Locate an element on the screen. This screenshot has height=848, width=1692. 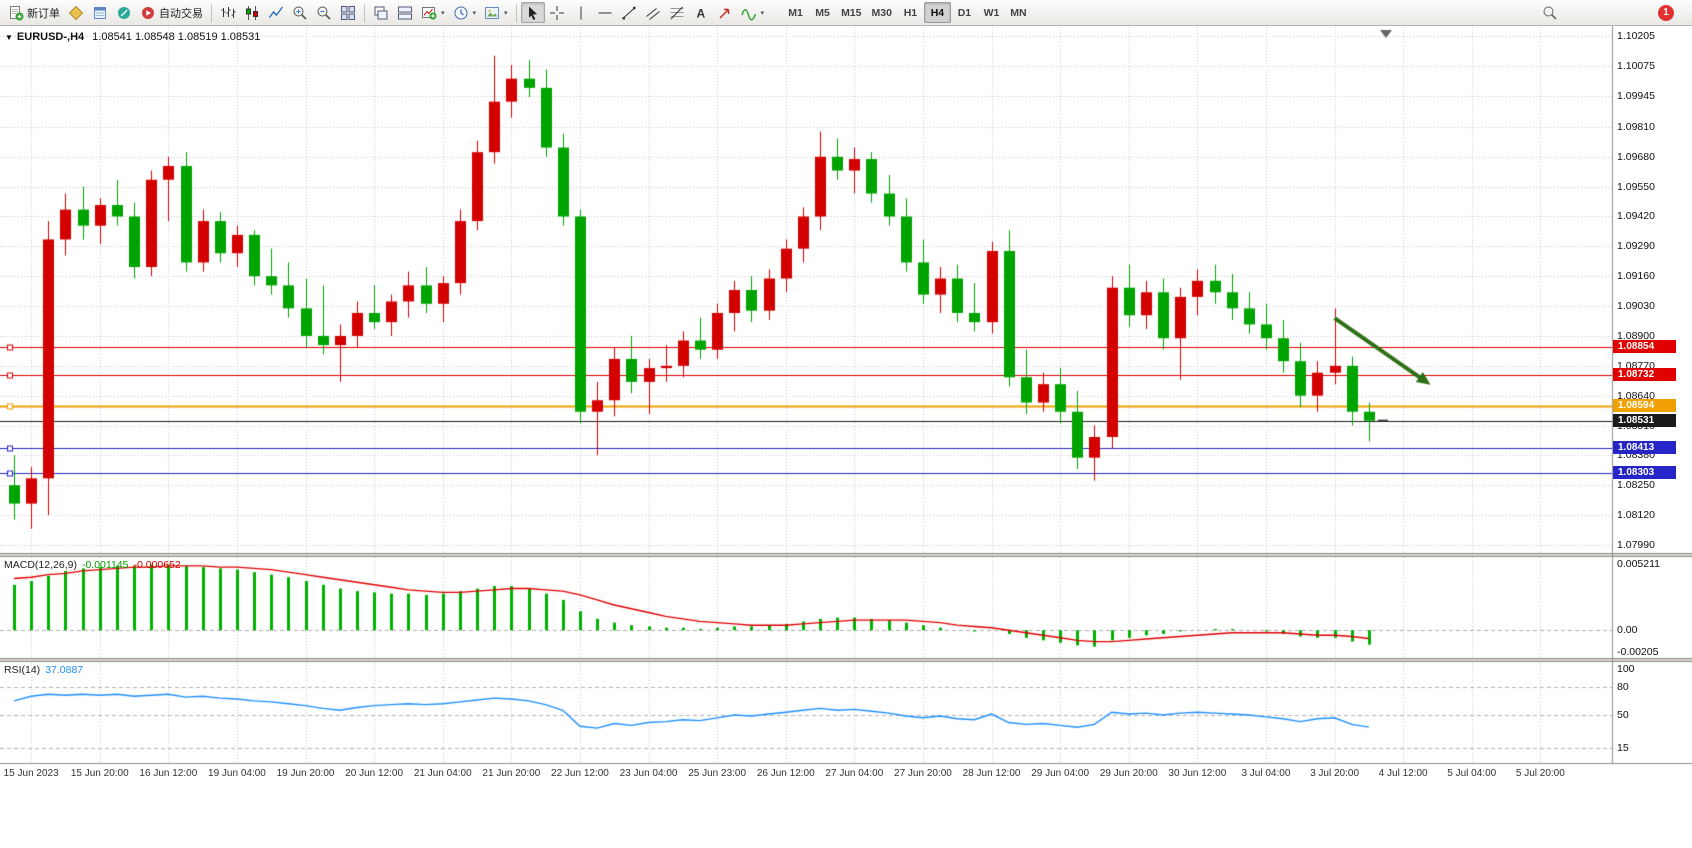
time-axis-label: 5 Jul 04:00 is located at coordinates (1472, 773).